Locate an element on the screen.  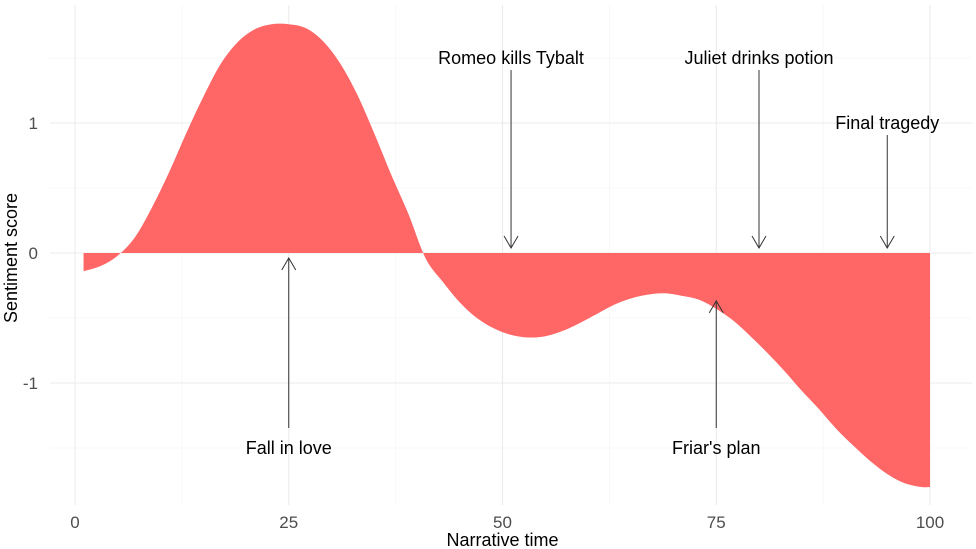
x-tick-label: 50 is located at coordinates (502, 522).